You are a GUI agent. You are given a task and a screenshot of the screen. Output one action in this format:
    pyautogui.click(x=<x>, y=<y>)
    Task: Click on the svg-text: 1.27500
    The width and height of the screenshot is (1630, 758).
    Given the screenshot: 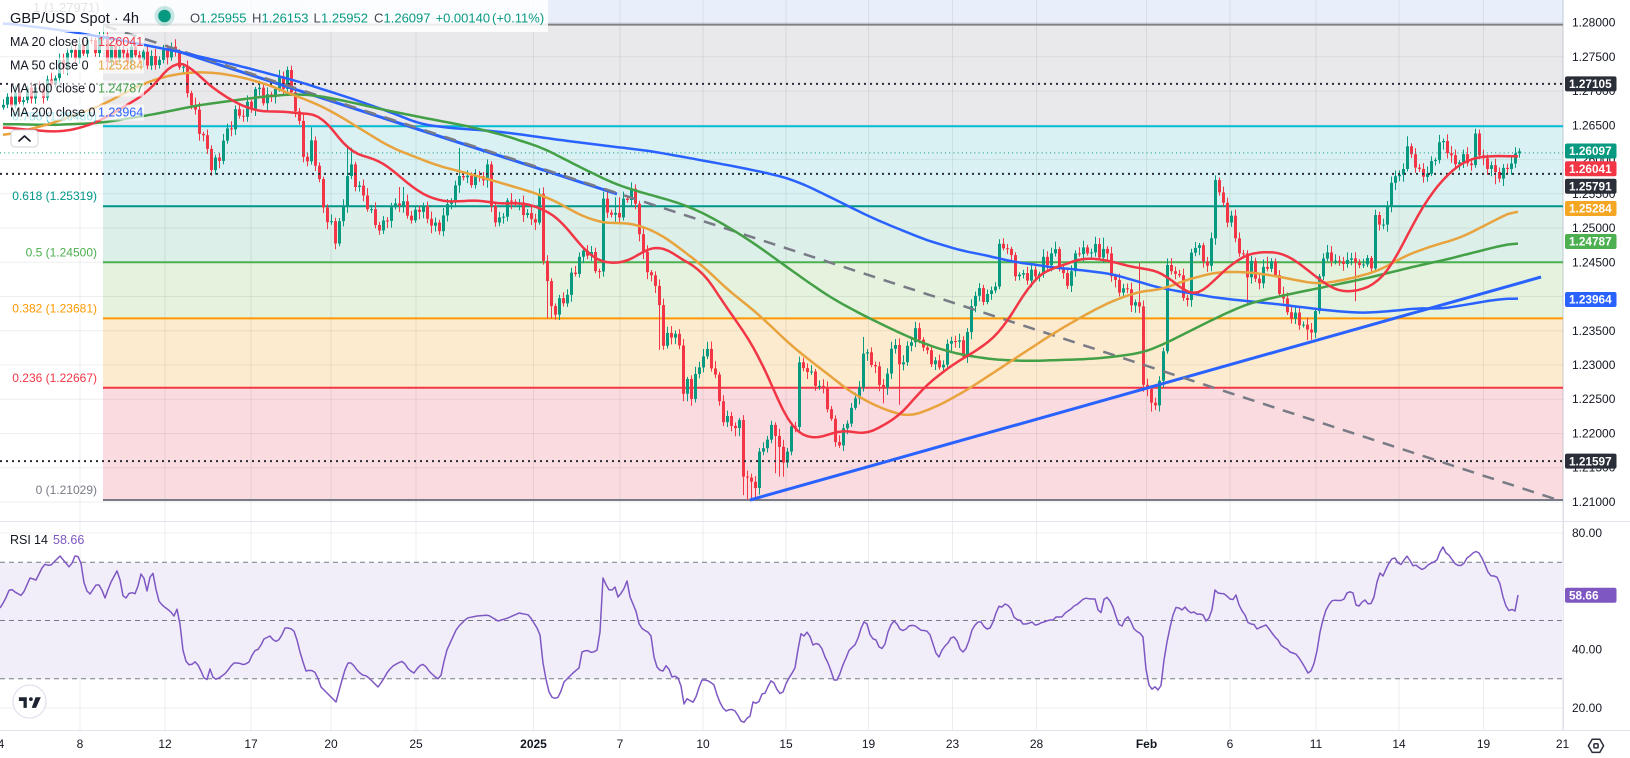 What is the action you would take?
    pyautogui.click(x=1594, y=57)
    